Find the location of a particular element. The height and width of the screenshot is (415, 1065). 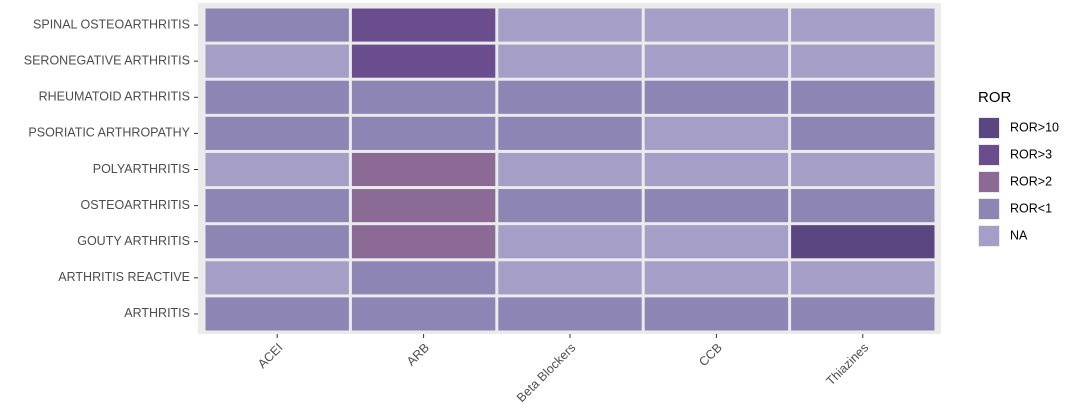

y-tick-label: ARTHRITIS REACTIVE is located at coordinates (124, 277).